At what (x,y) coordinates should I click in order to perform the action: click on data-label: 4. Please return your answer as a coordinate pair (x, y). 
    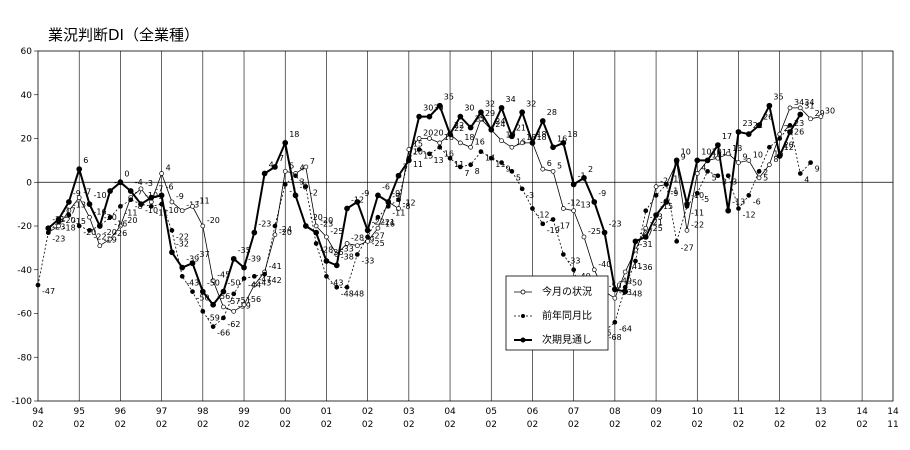
    Looking at the image, I should click on (168, 168).